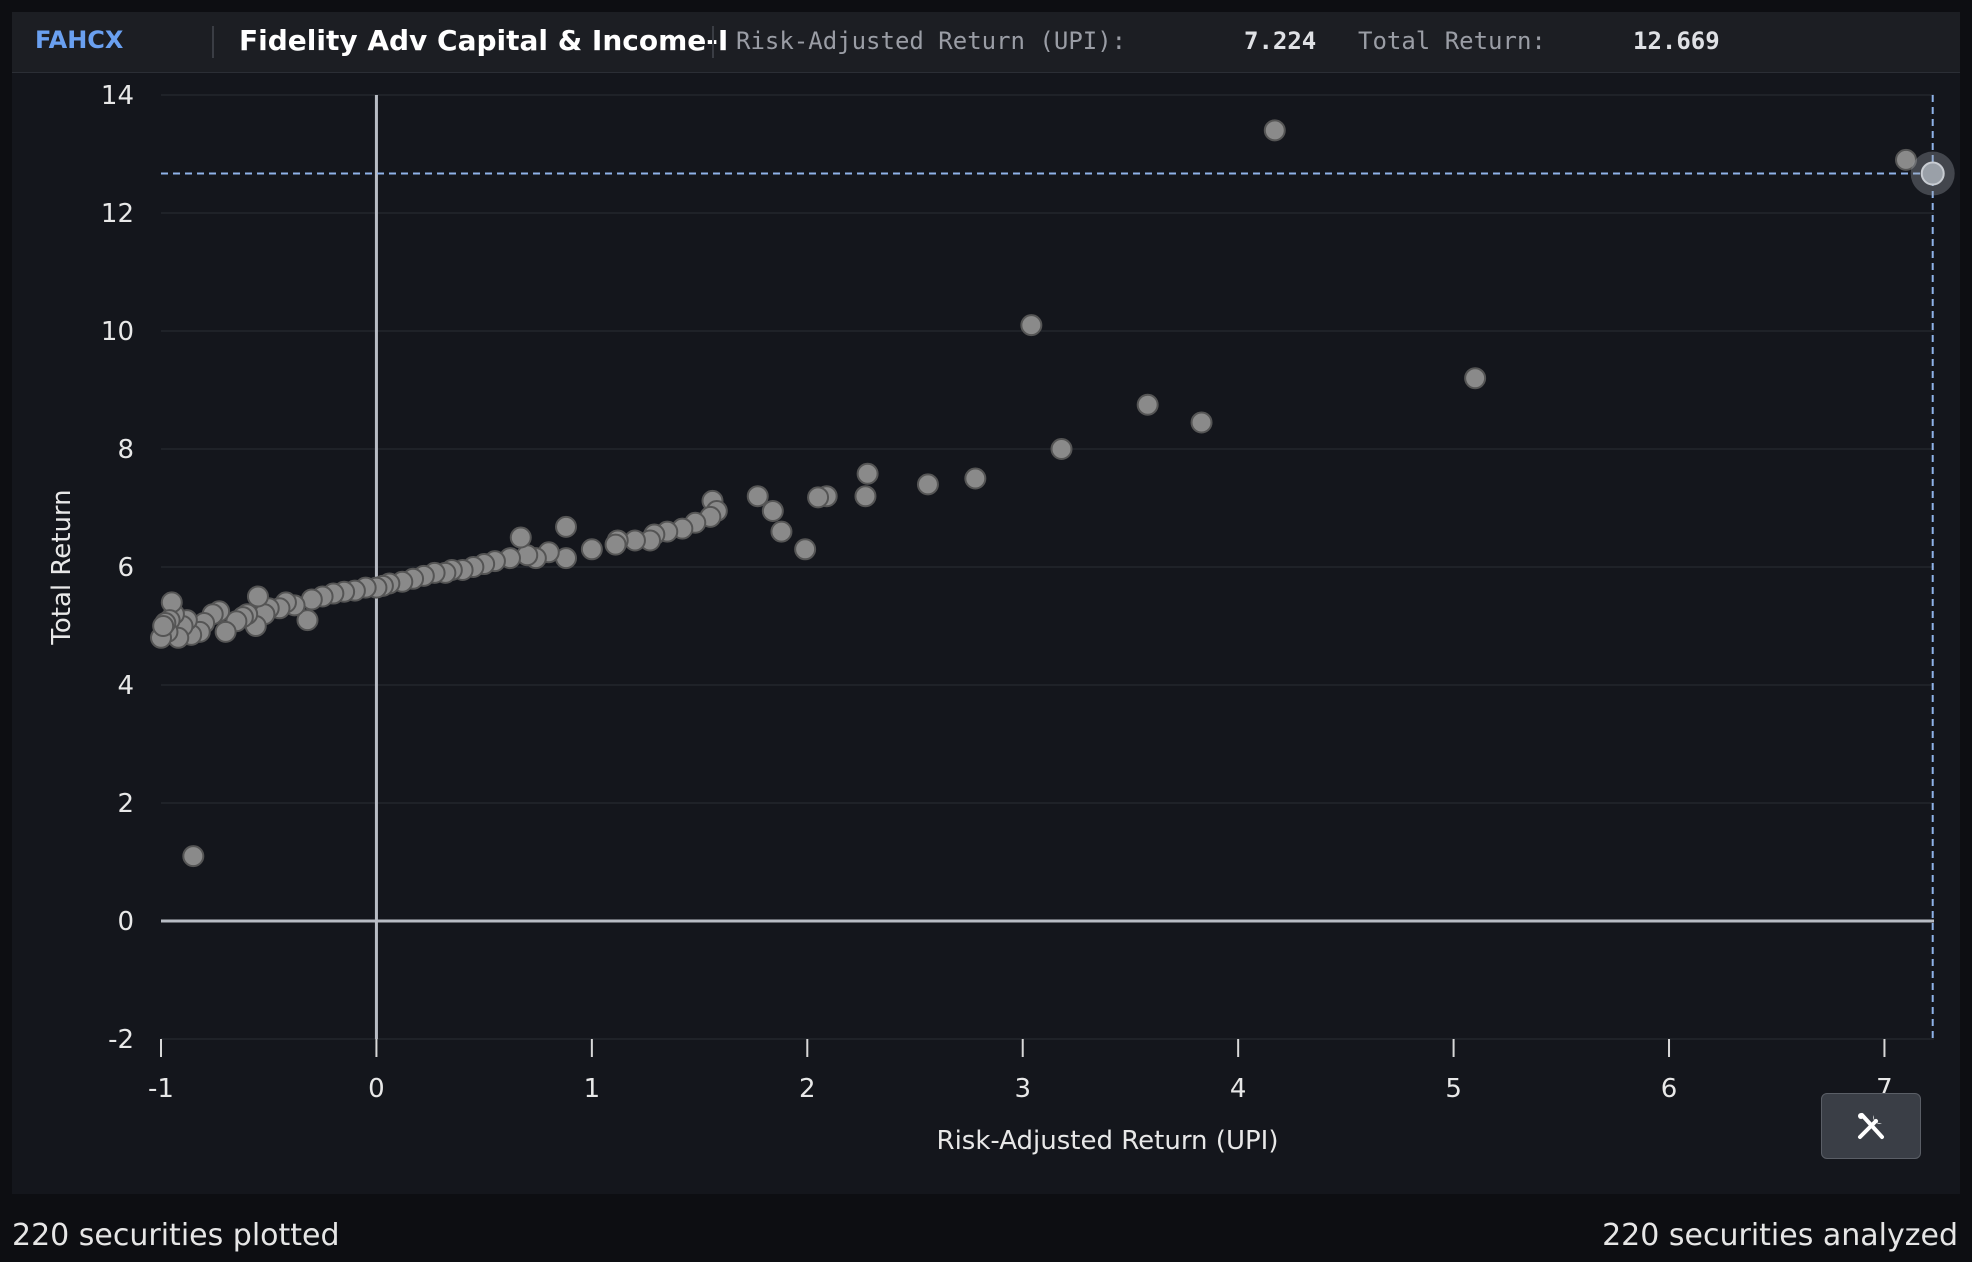  What do you see at coordinates (484, 40) in the screenshot?
I see `fund-name: Fidelity Adv Capital & Income-I` at bounding box center [484, 40].